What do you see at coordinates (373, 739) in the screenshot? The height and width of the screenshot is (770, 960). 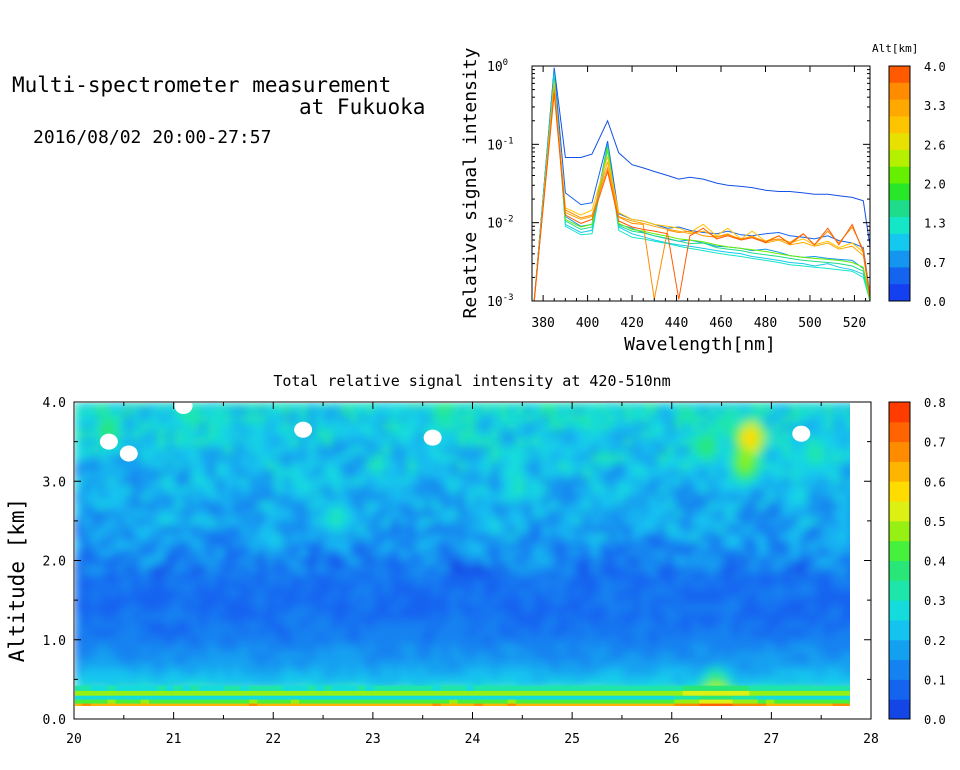 I see `heatmap-x-tick-label: 23` at bounding box center [373, 739].